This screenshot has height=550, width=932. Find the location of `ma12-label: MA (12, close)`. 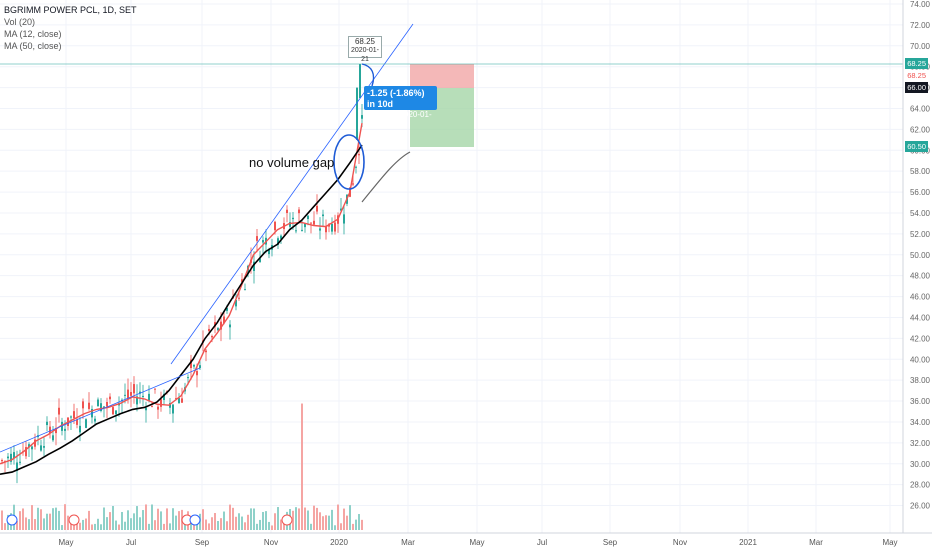

ma12-label: MA (12, close) is located at coordinates (33, 34).